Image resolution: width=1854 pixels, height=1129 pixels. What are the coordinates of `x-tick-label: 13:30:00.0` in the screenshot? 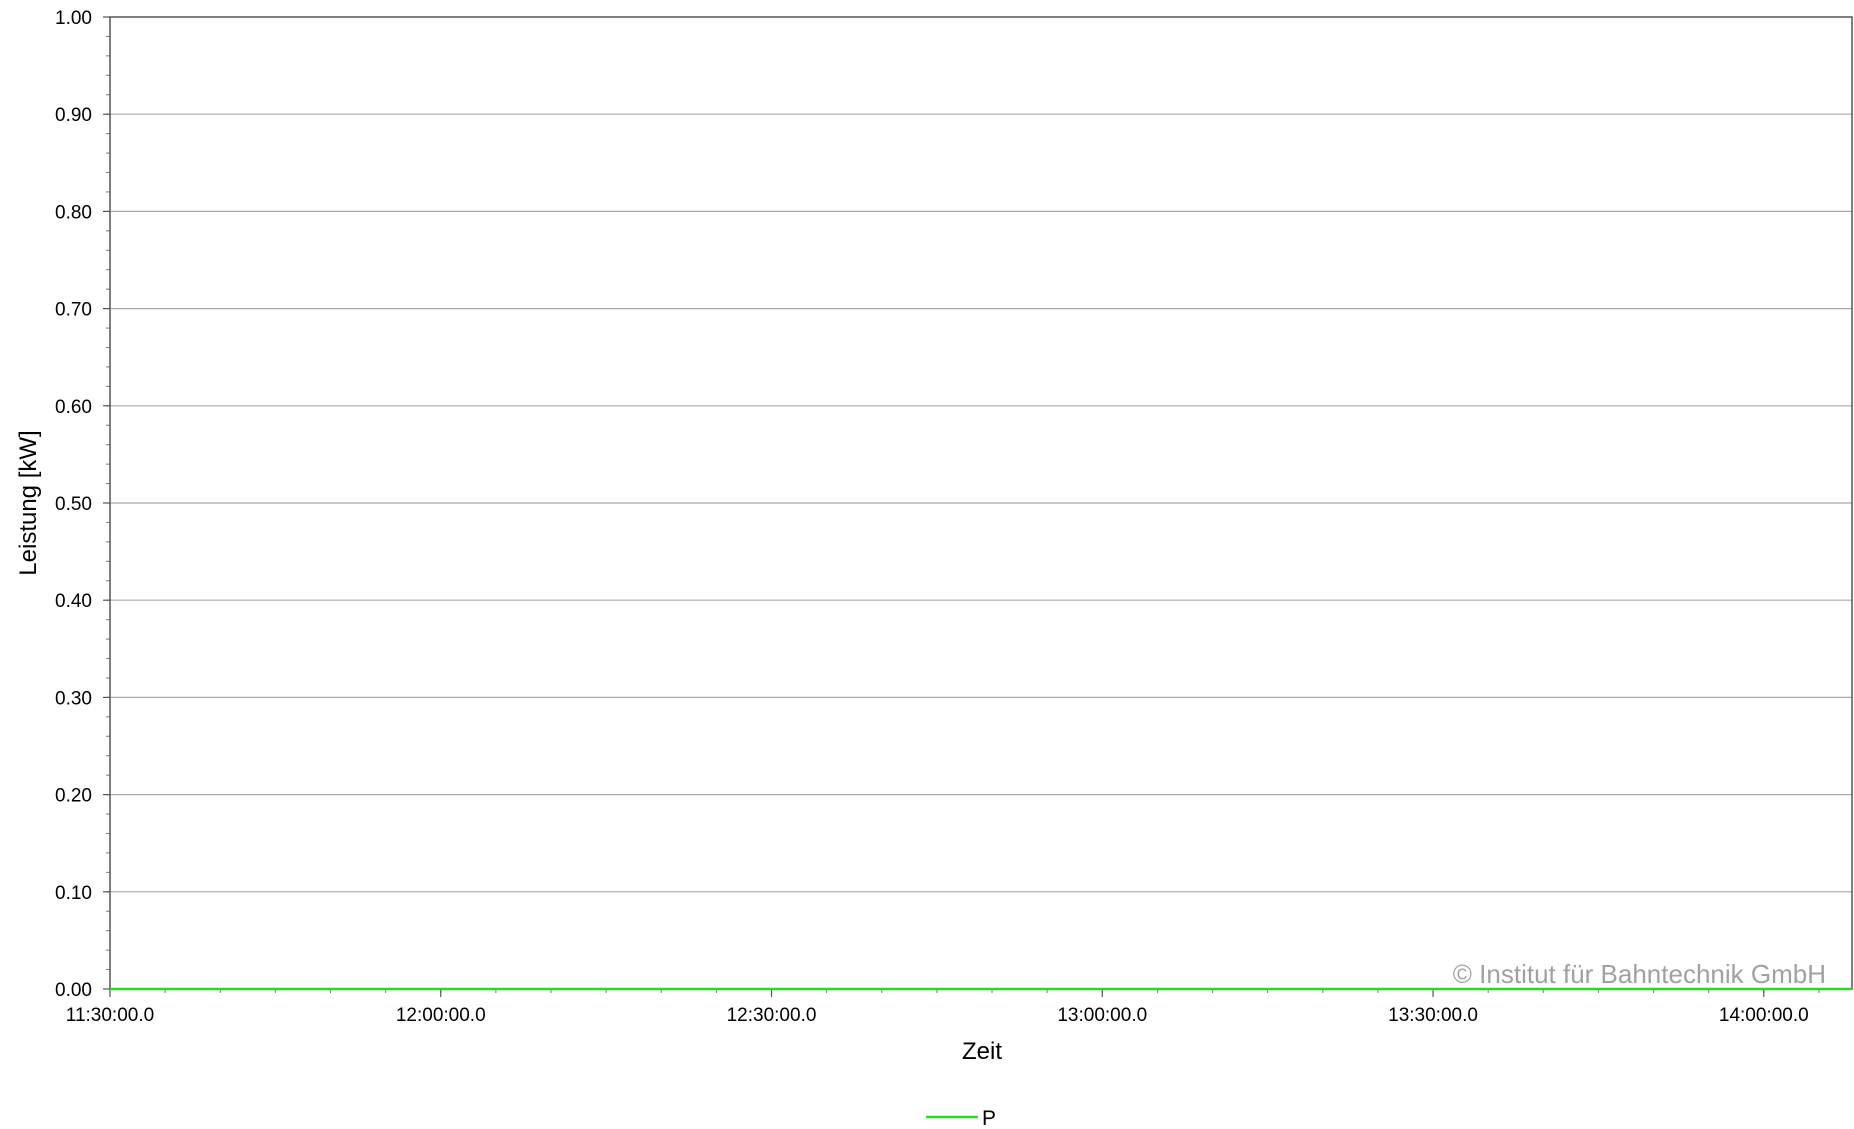 It's located at (1433, 1015).